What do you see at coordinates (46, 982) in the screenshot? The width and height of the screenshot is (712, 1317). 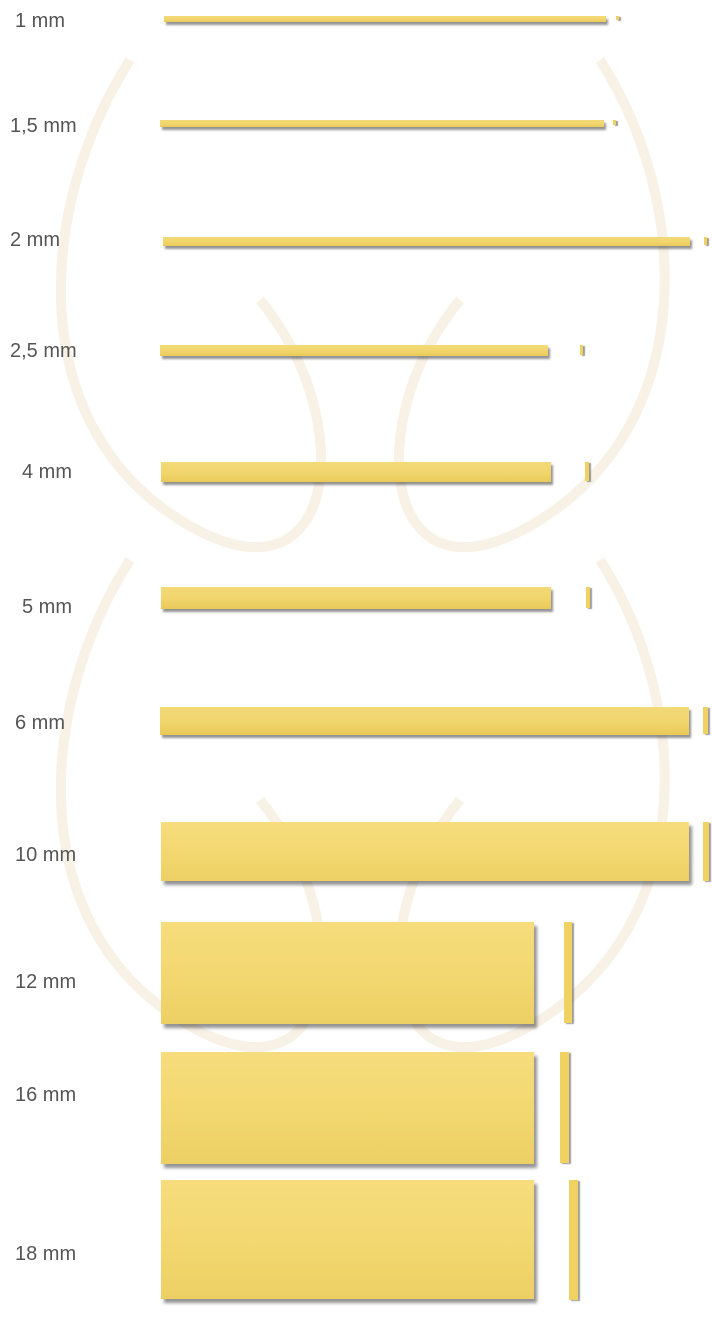 I see `size-label: 12 mm` at bounding box center [46, 982].